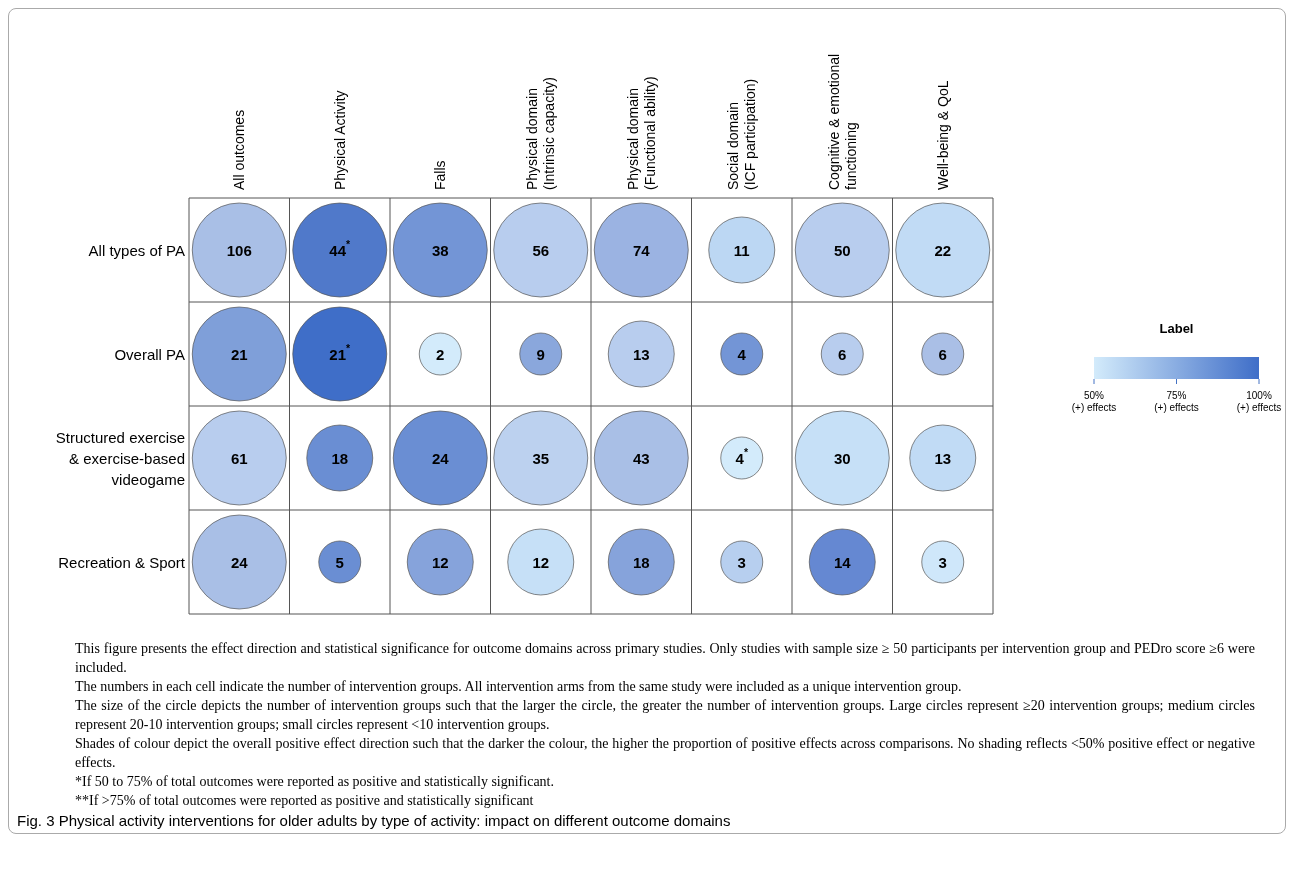 The image size is (1292, 873). I want to click on y-tick-label: Structured exercise & exercise-based videogame, so click(120, 458).